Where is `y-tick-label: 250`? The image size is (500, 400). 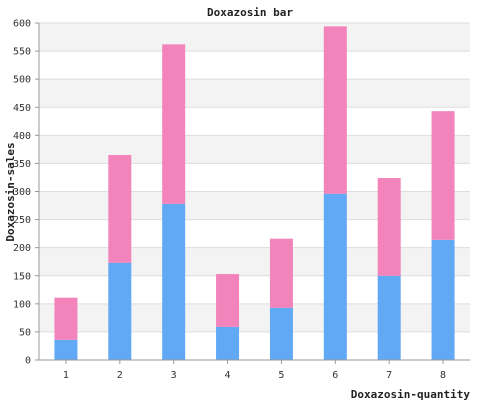
y-tick-label: 250 is located at coordinates (22, 220).